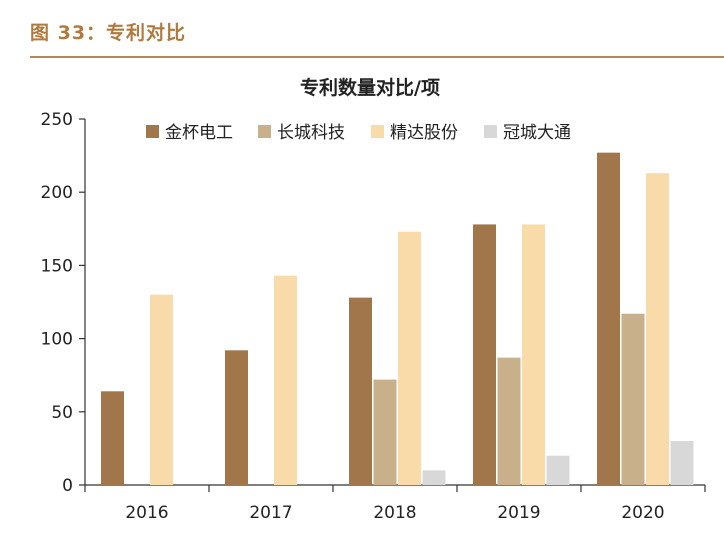  What do you see at coordinates (533, 354) in the screenshot?
I see `bar-精达股份-2019` at bounding box center [533, 354].